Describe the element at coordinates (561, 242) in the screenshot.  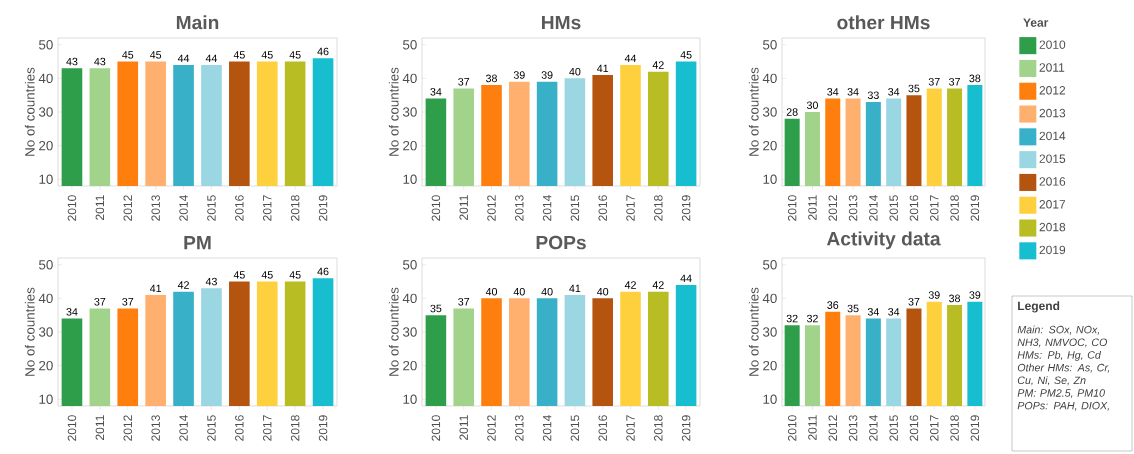
I see `chart-title: POPs` at that location.